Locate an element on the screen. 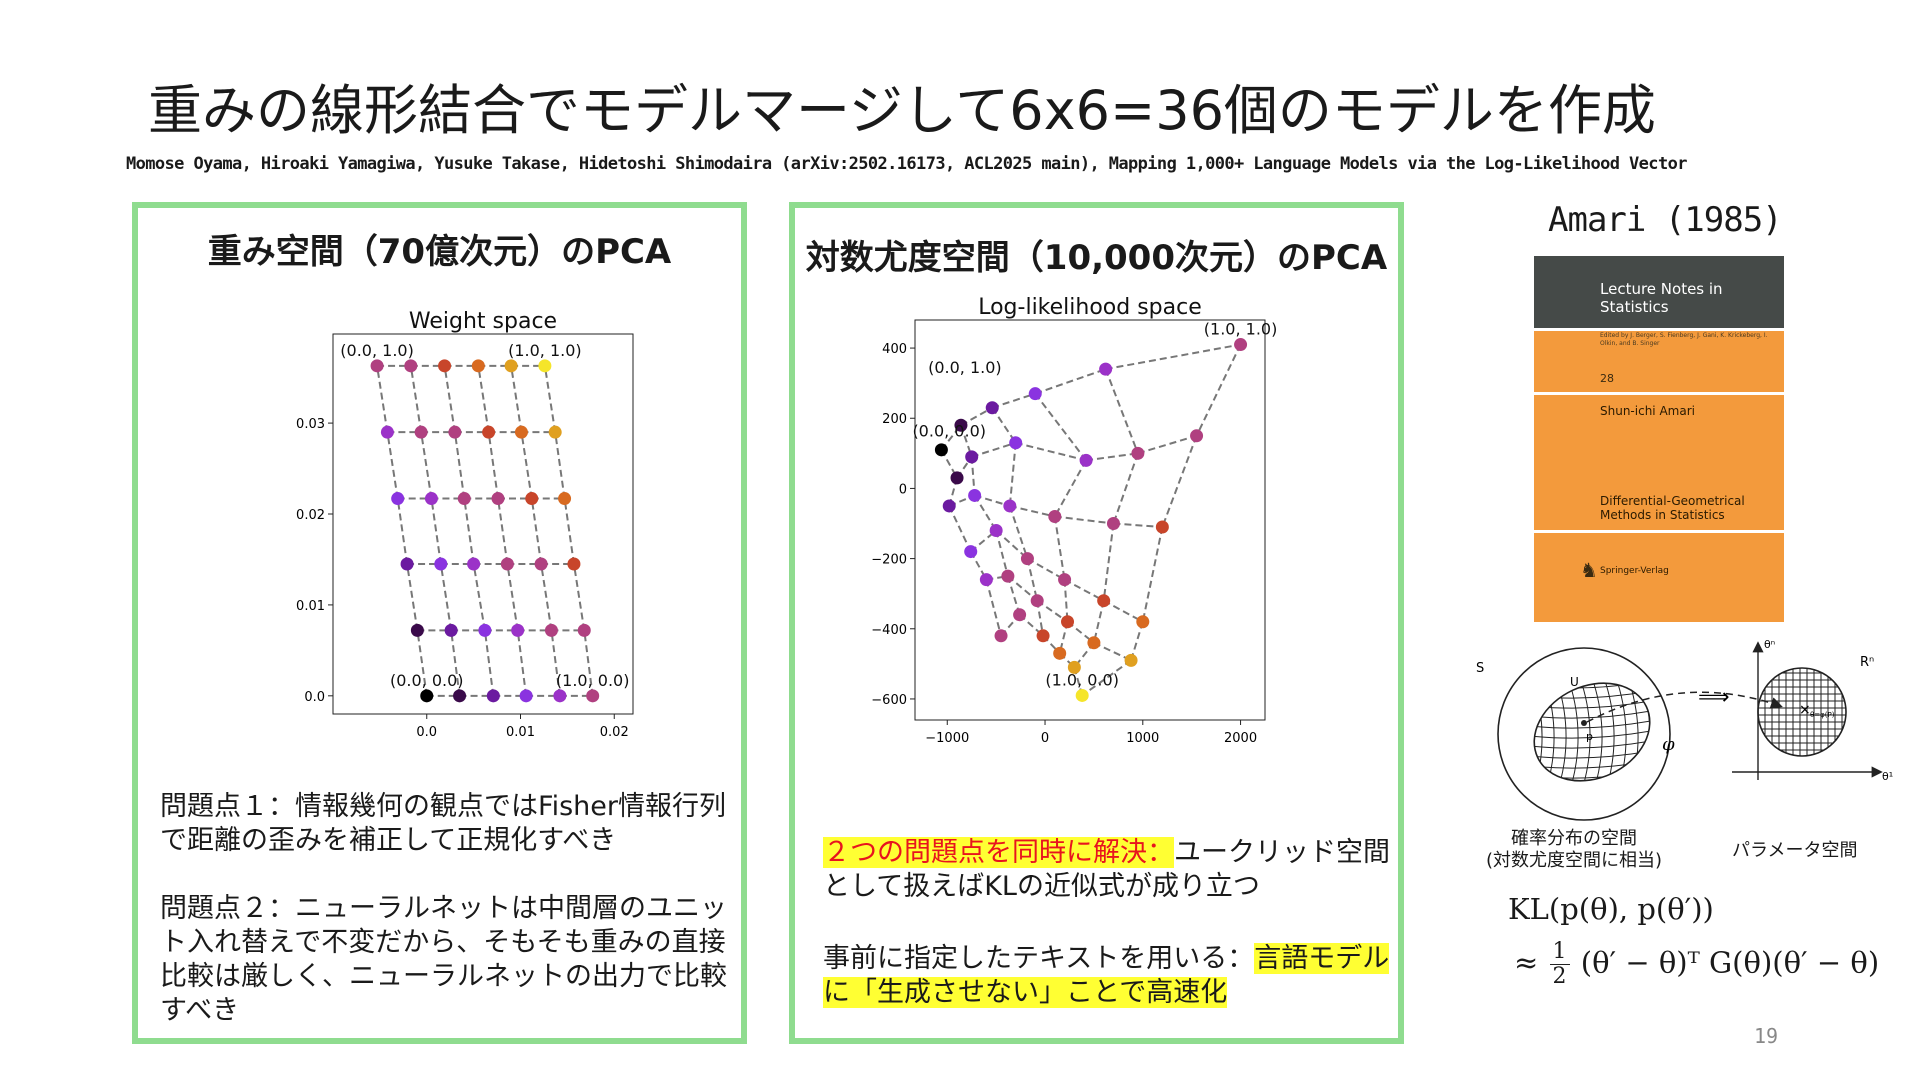 This screenshot has width=1920, height=1080. label-map: θ=φ(P) is located at coordinates (1822, 715).